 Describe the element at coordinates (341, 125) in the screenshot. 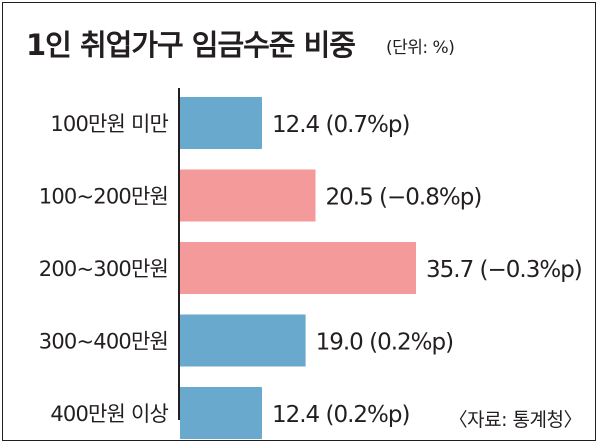

I see `value-label: 12.4 (0.7%p)` at that location.